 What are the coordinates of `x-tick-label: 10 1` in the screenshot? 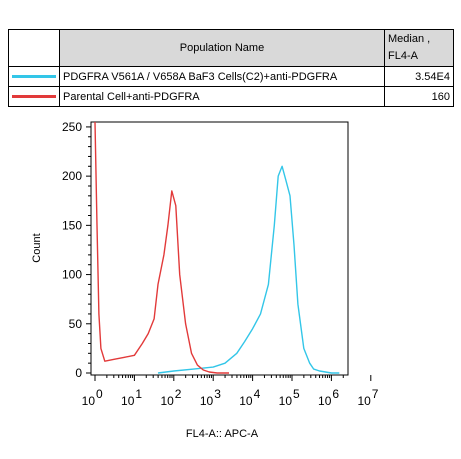 It's located at (131, 397).